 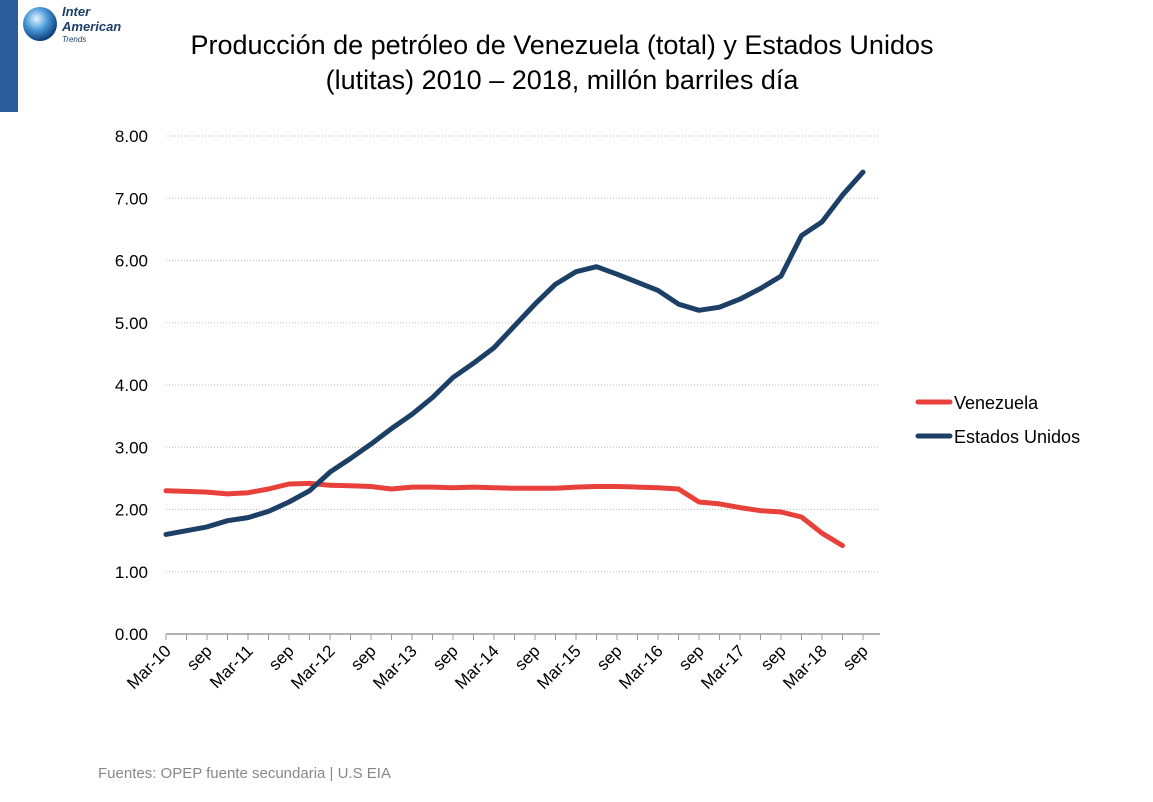 I want to click on y-tick-label: 2.00, so click(x=131, y=510).